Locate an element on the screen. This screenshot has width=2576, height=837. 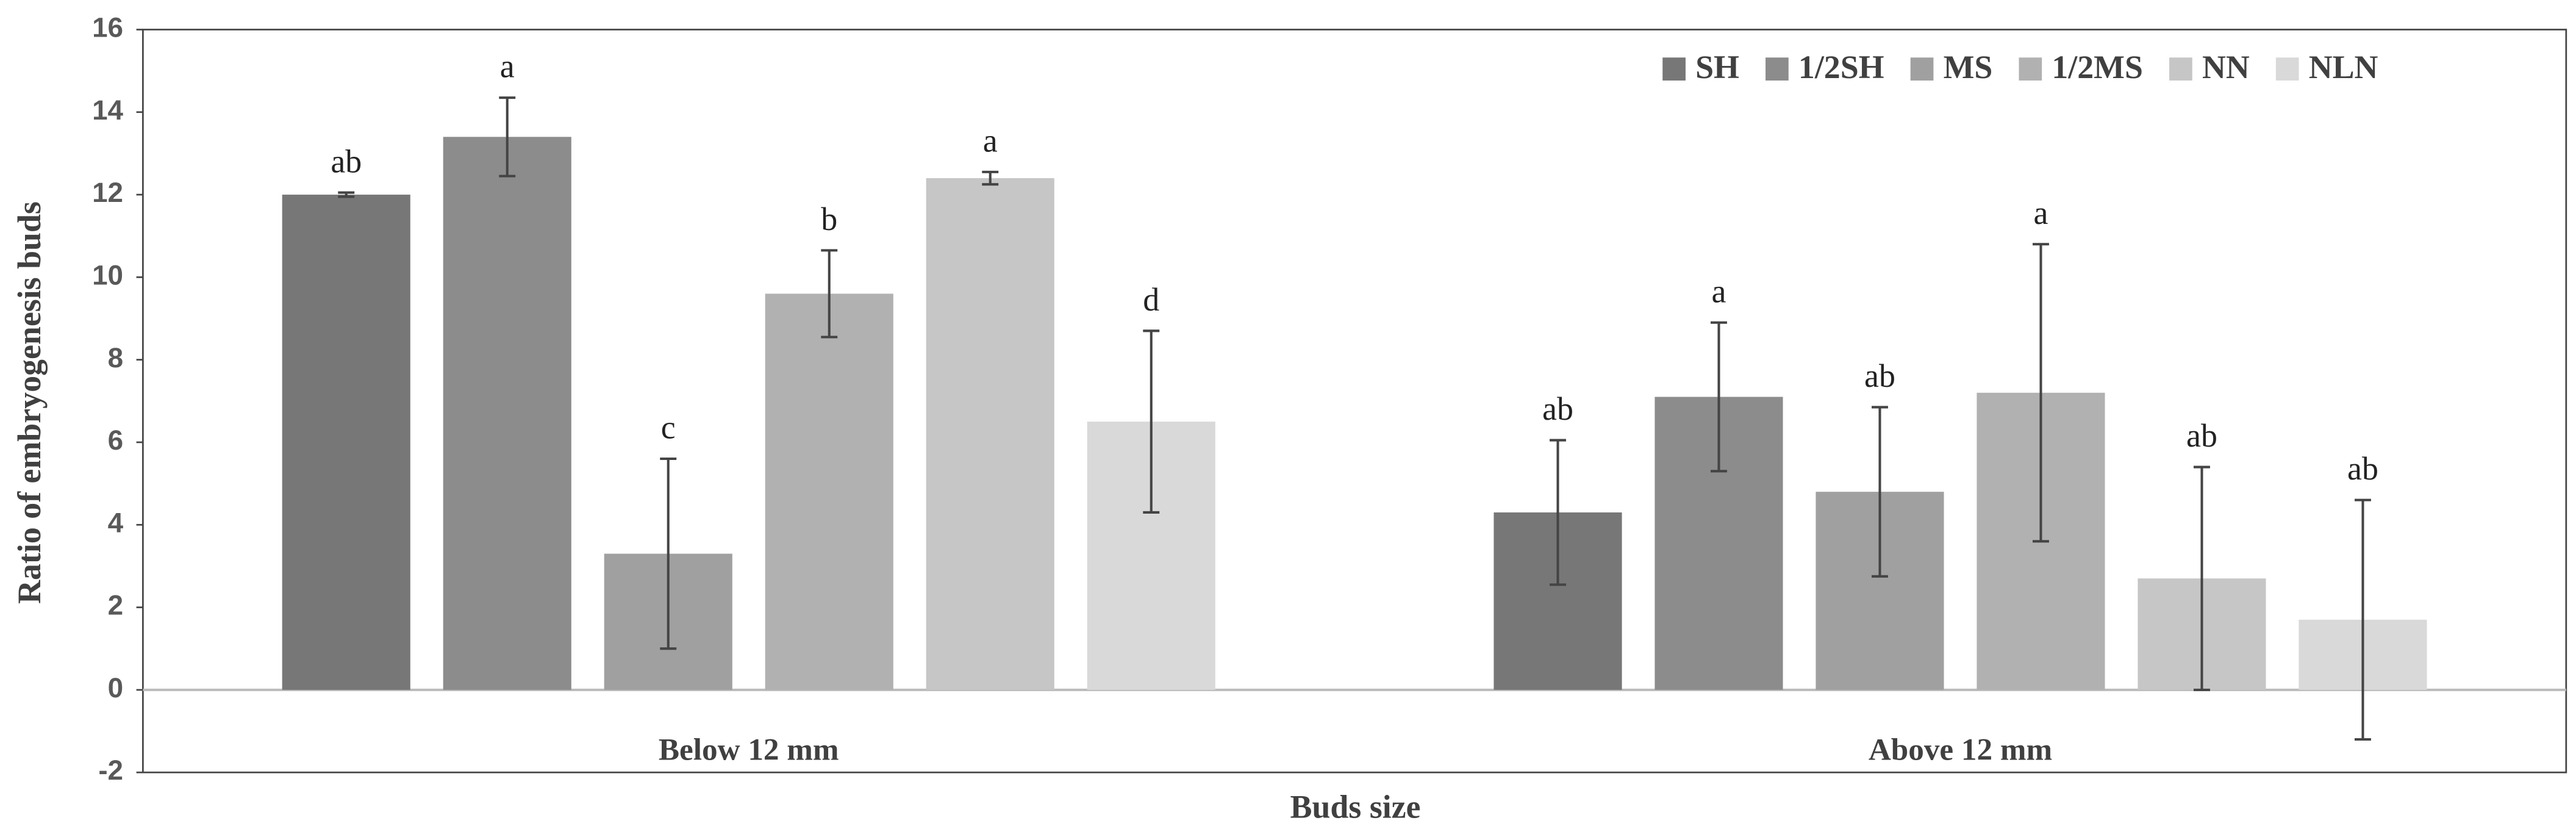
legend-label: 1/2MS is located at coordinates (2097, 67).